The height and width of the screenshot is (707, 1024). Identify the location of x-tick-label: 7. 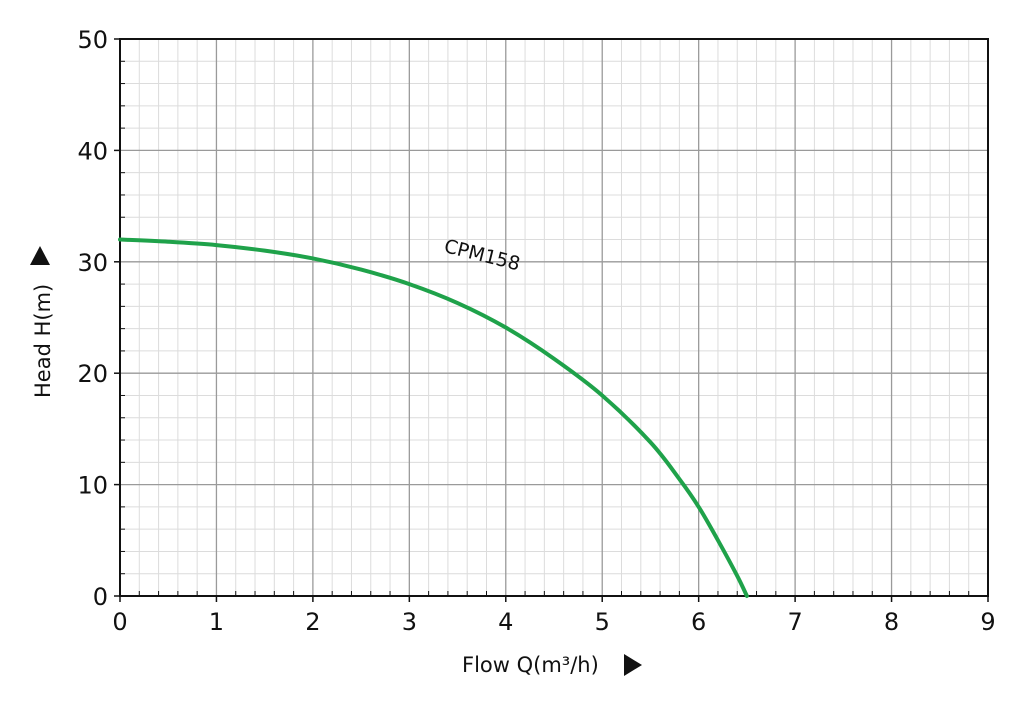
(794, 622).